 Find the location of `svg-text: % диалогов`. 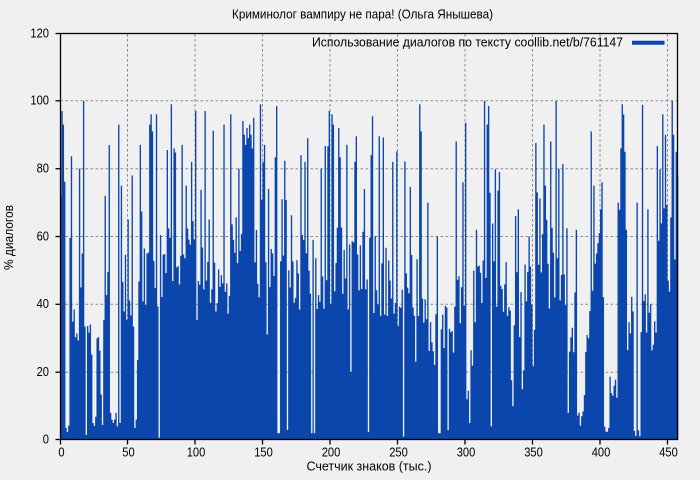

svg-text: % диалогов is located at coordinates (8, 237).